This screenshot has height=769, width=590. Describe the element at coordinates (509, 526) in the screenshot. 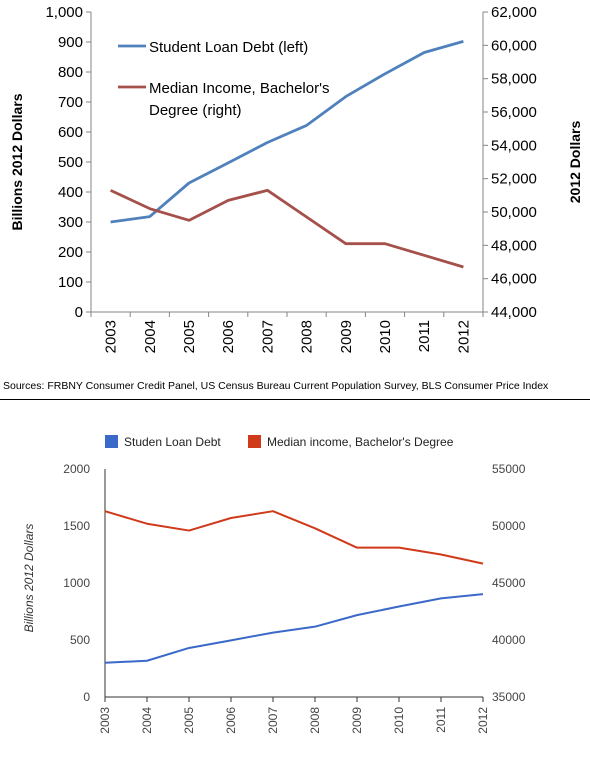

I see `right-tick-label: 50000` at that location.